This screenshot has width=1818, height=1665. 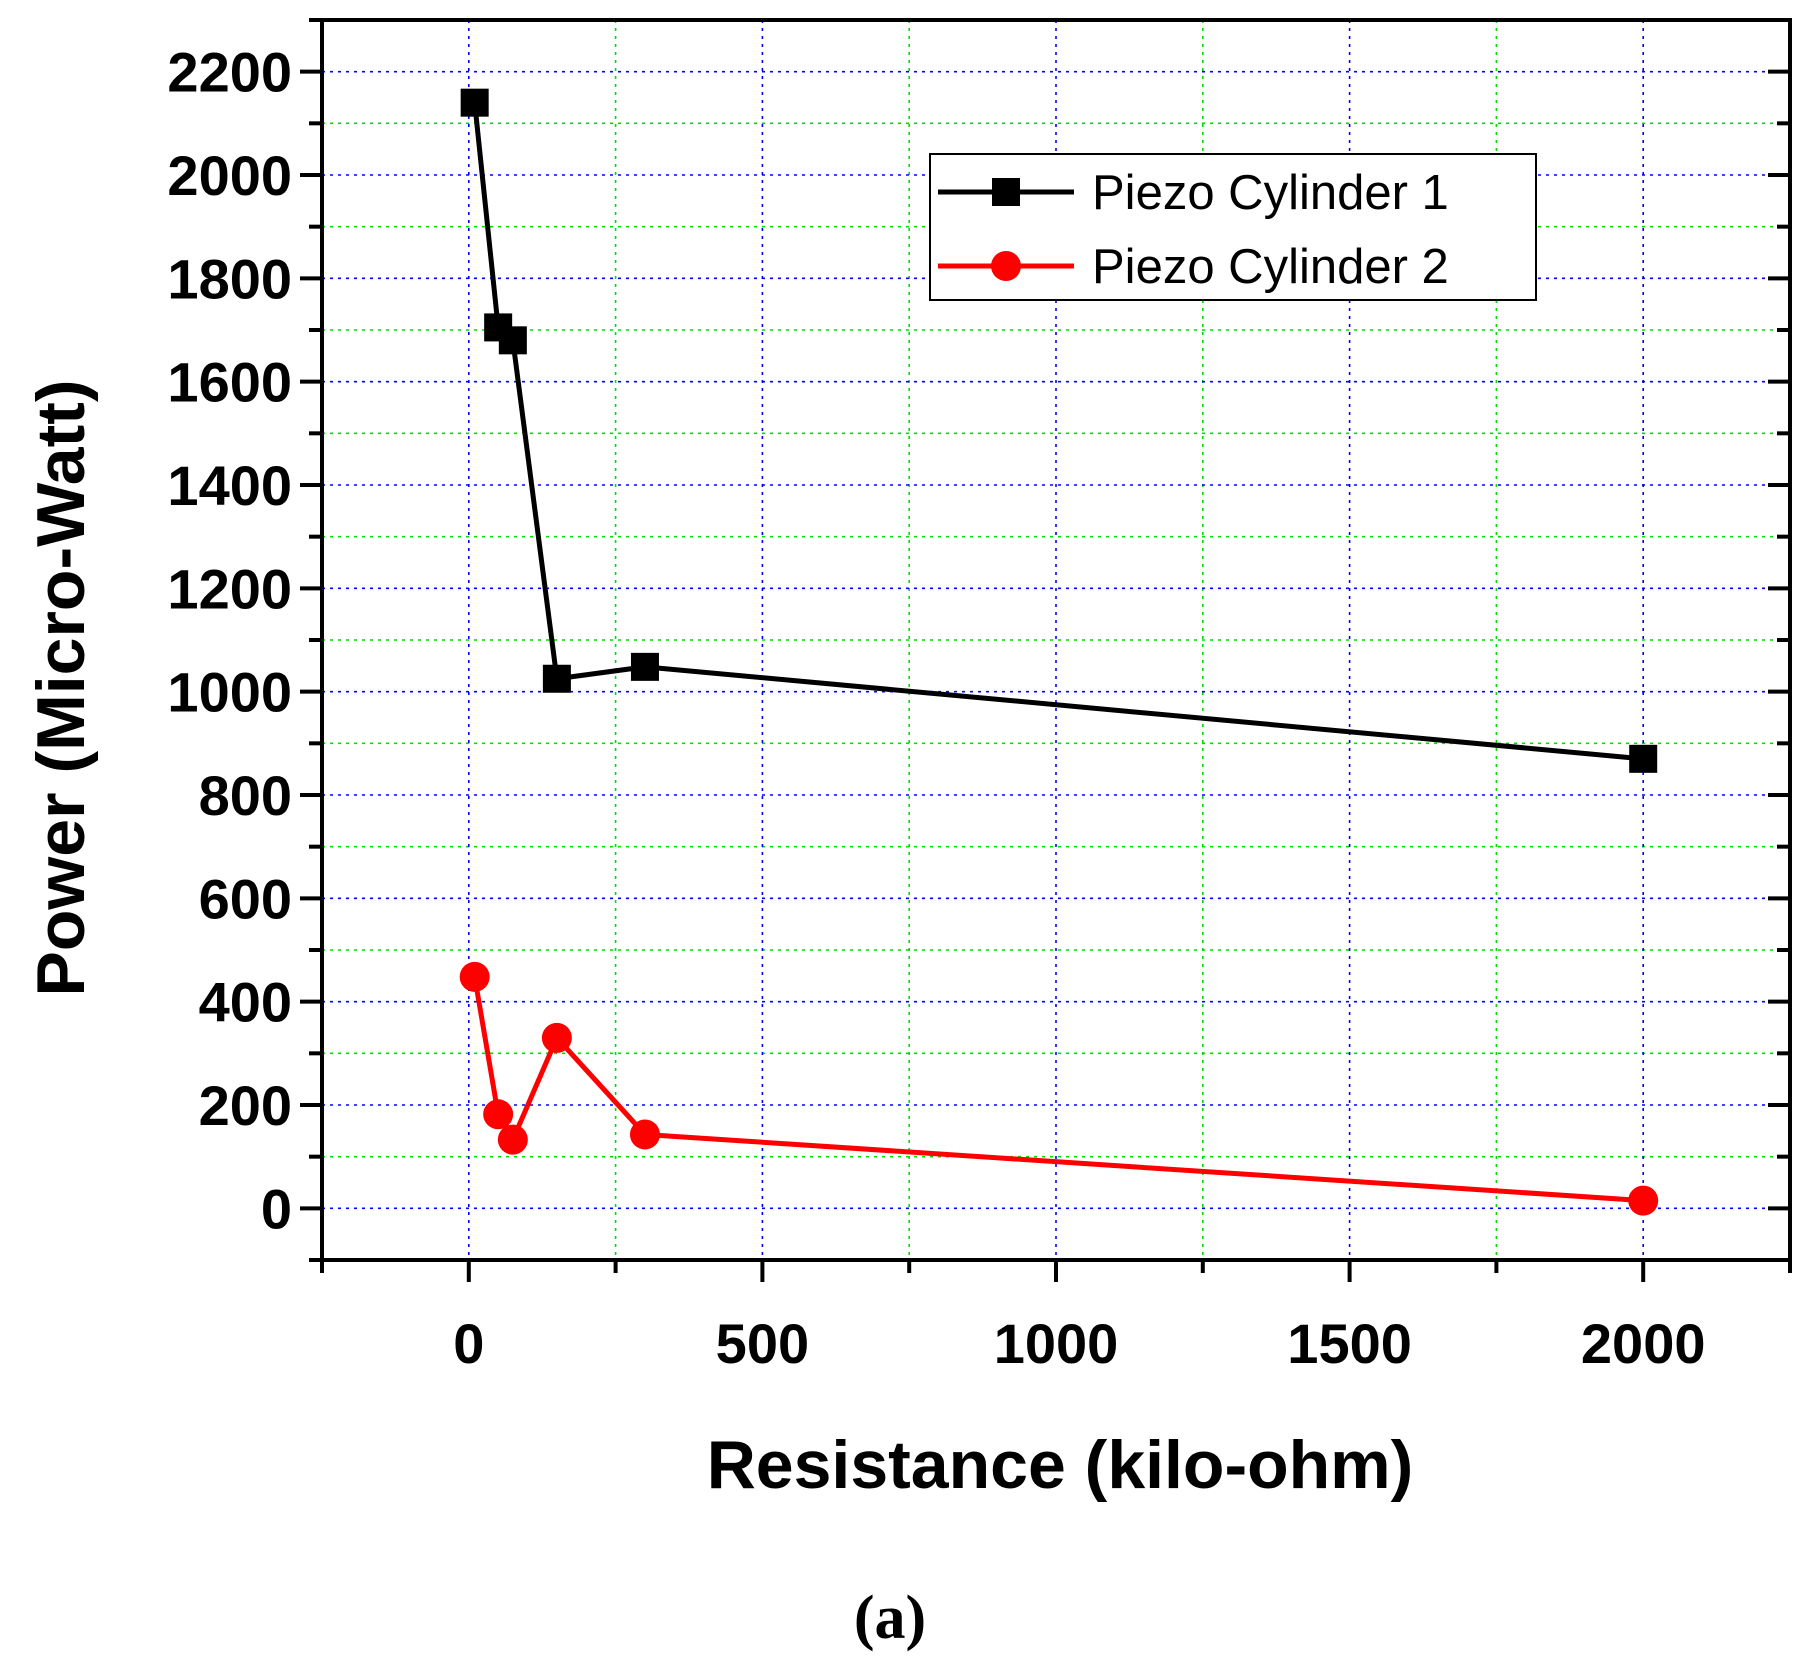 What do you see at coordinates (1270, 193) in the screenshot?
I see `legend-label: Piezo Cylinder 1` at bounding box center [1270, 193].